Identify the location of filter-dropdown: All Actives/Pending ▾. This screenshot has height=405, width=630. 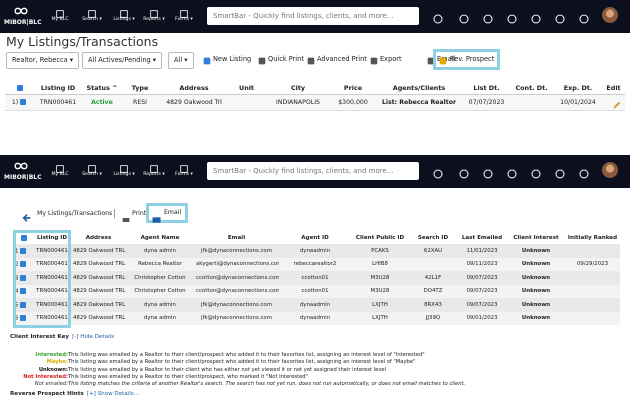
(122, 60).